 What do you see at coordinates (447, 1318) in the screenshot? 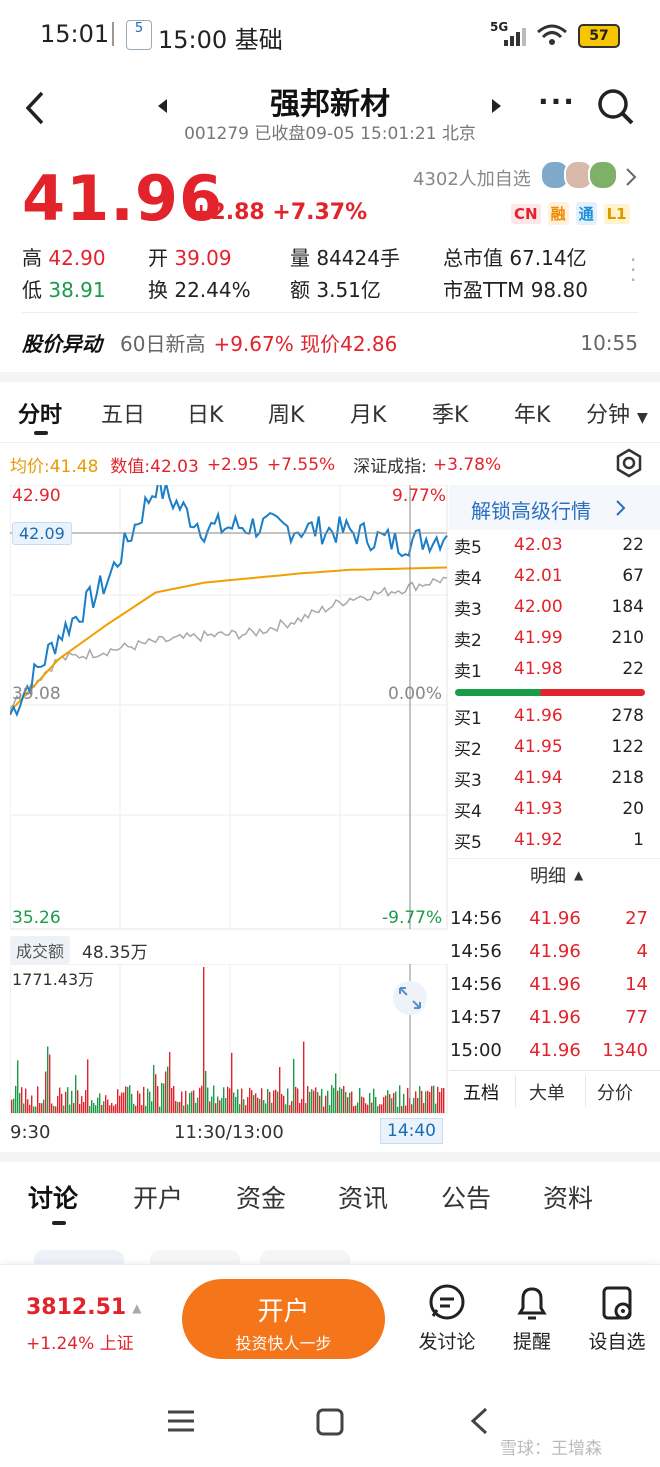
I see `post-discussion-button: 发讨论` at bounding box center [447, 1318].